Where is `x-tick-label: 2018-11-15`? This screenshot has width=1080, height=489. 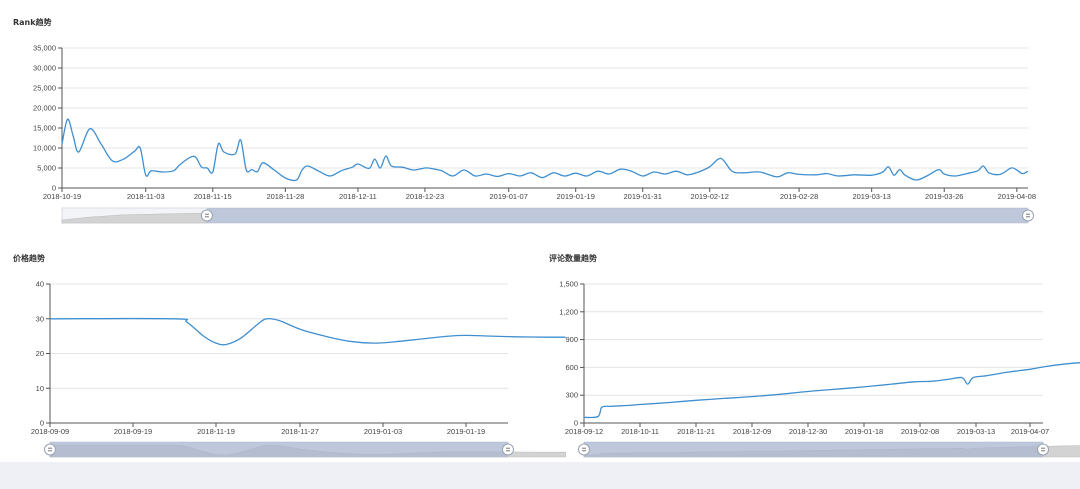
x-tick-label: 2018-11-15 is located at coordinates (213, 196).